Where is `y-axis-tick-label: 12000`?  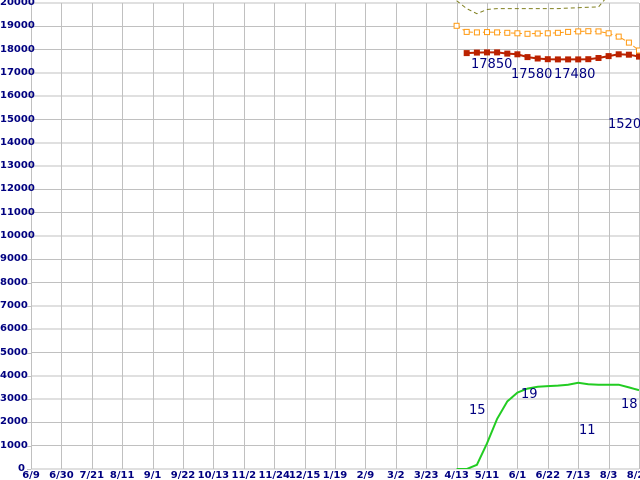 y-axis-tick-label: 12000 is located at coordinates (17, 189).